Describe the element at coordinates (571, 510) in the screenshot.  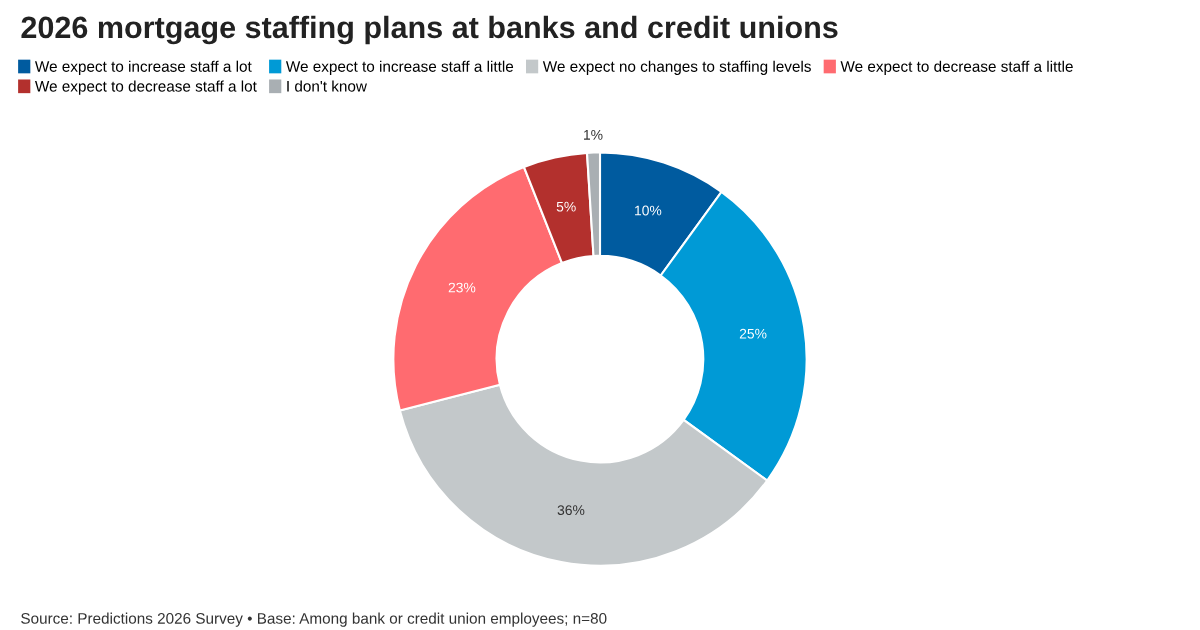
I see `data-label: 36%` at that location.